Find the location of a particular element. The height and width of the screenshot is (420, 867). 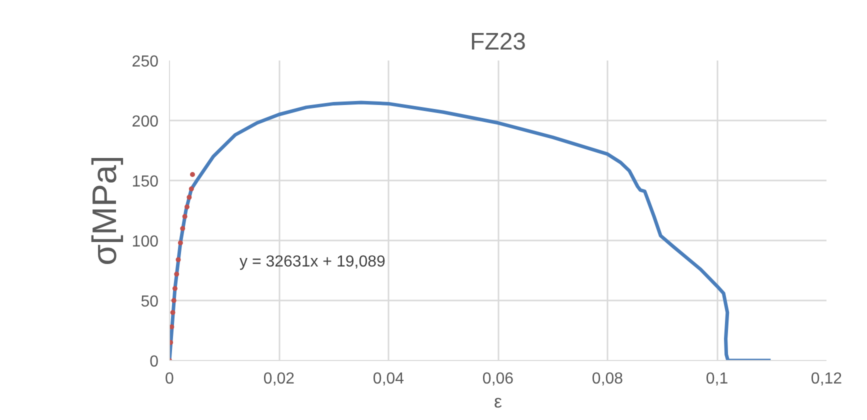

y-tick-label: 250 is located at coordinates (145, 62).